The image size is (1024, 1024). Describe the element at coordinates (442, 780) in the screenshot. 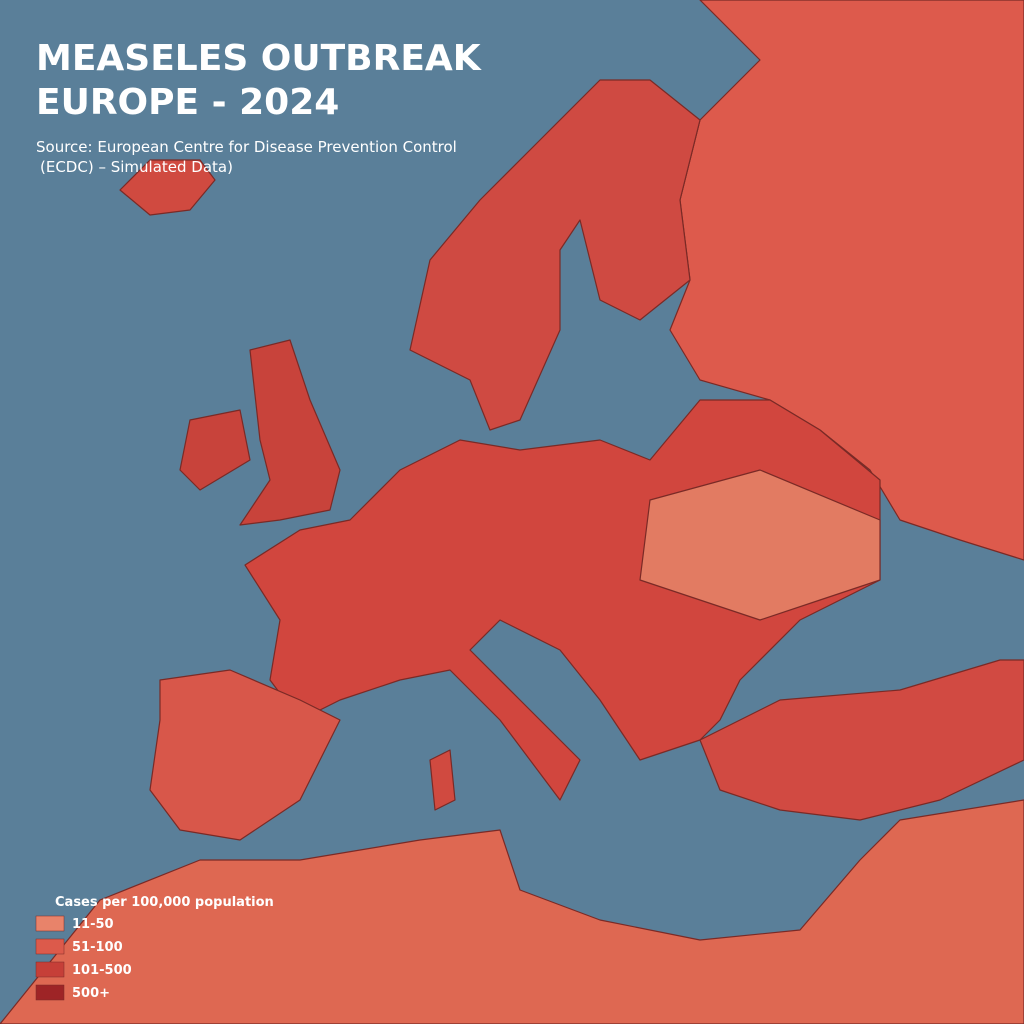

I see `corsica-sardinia` at that location.